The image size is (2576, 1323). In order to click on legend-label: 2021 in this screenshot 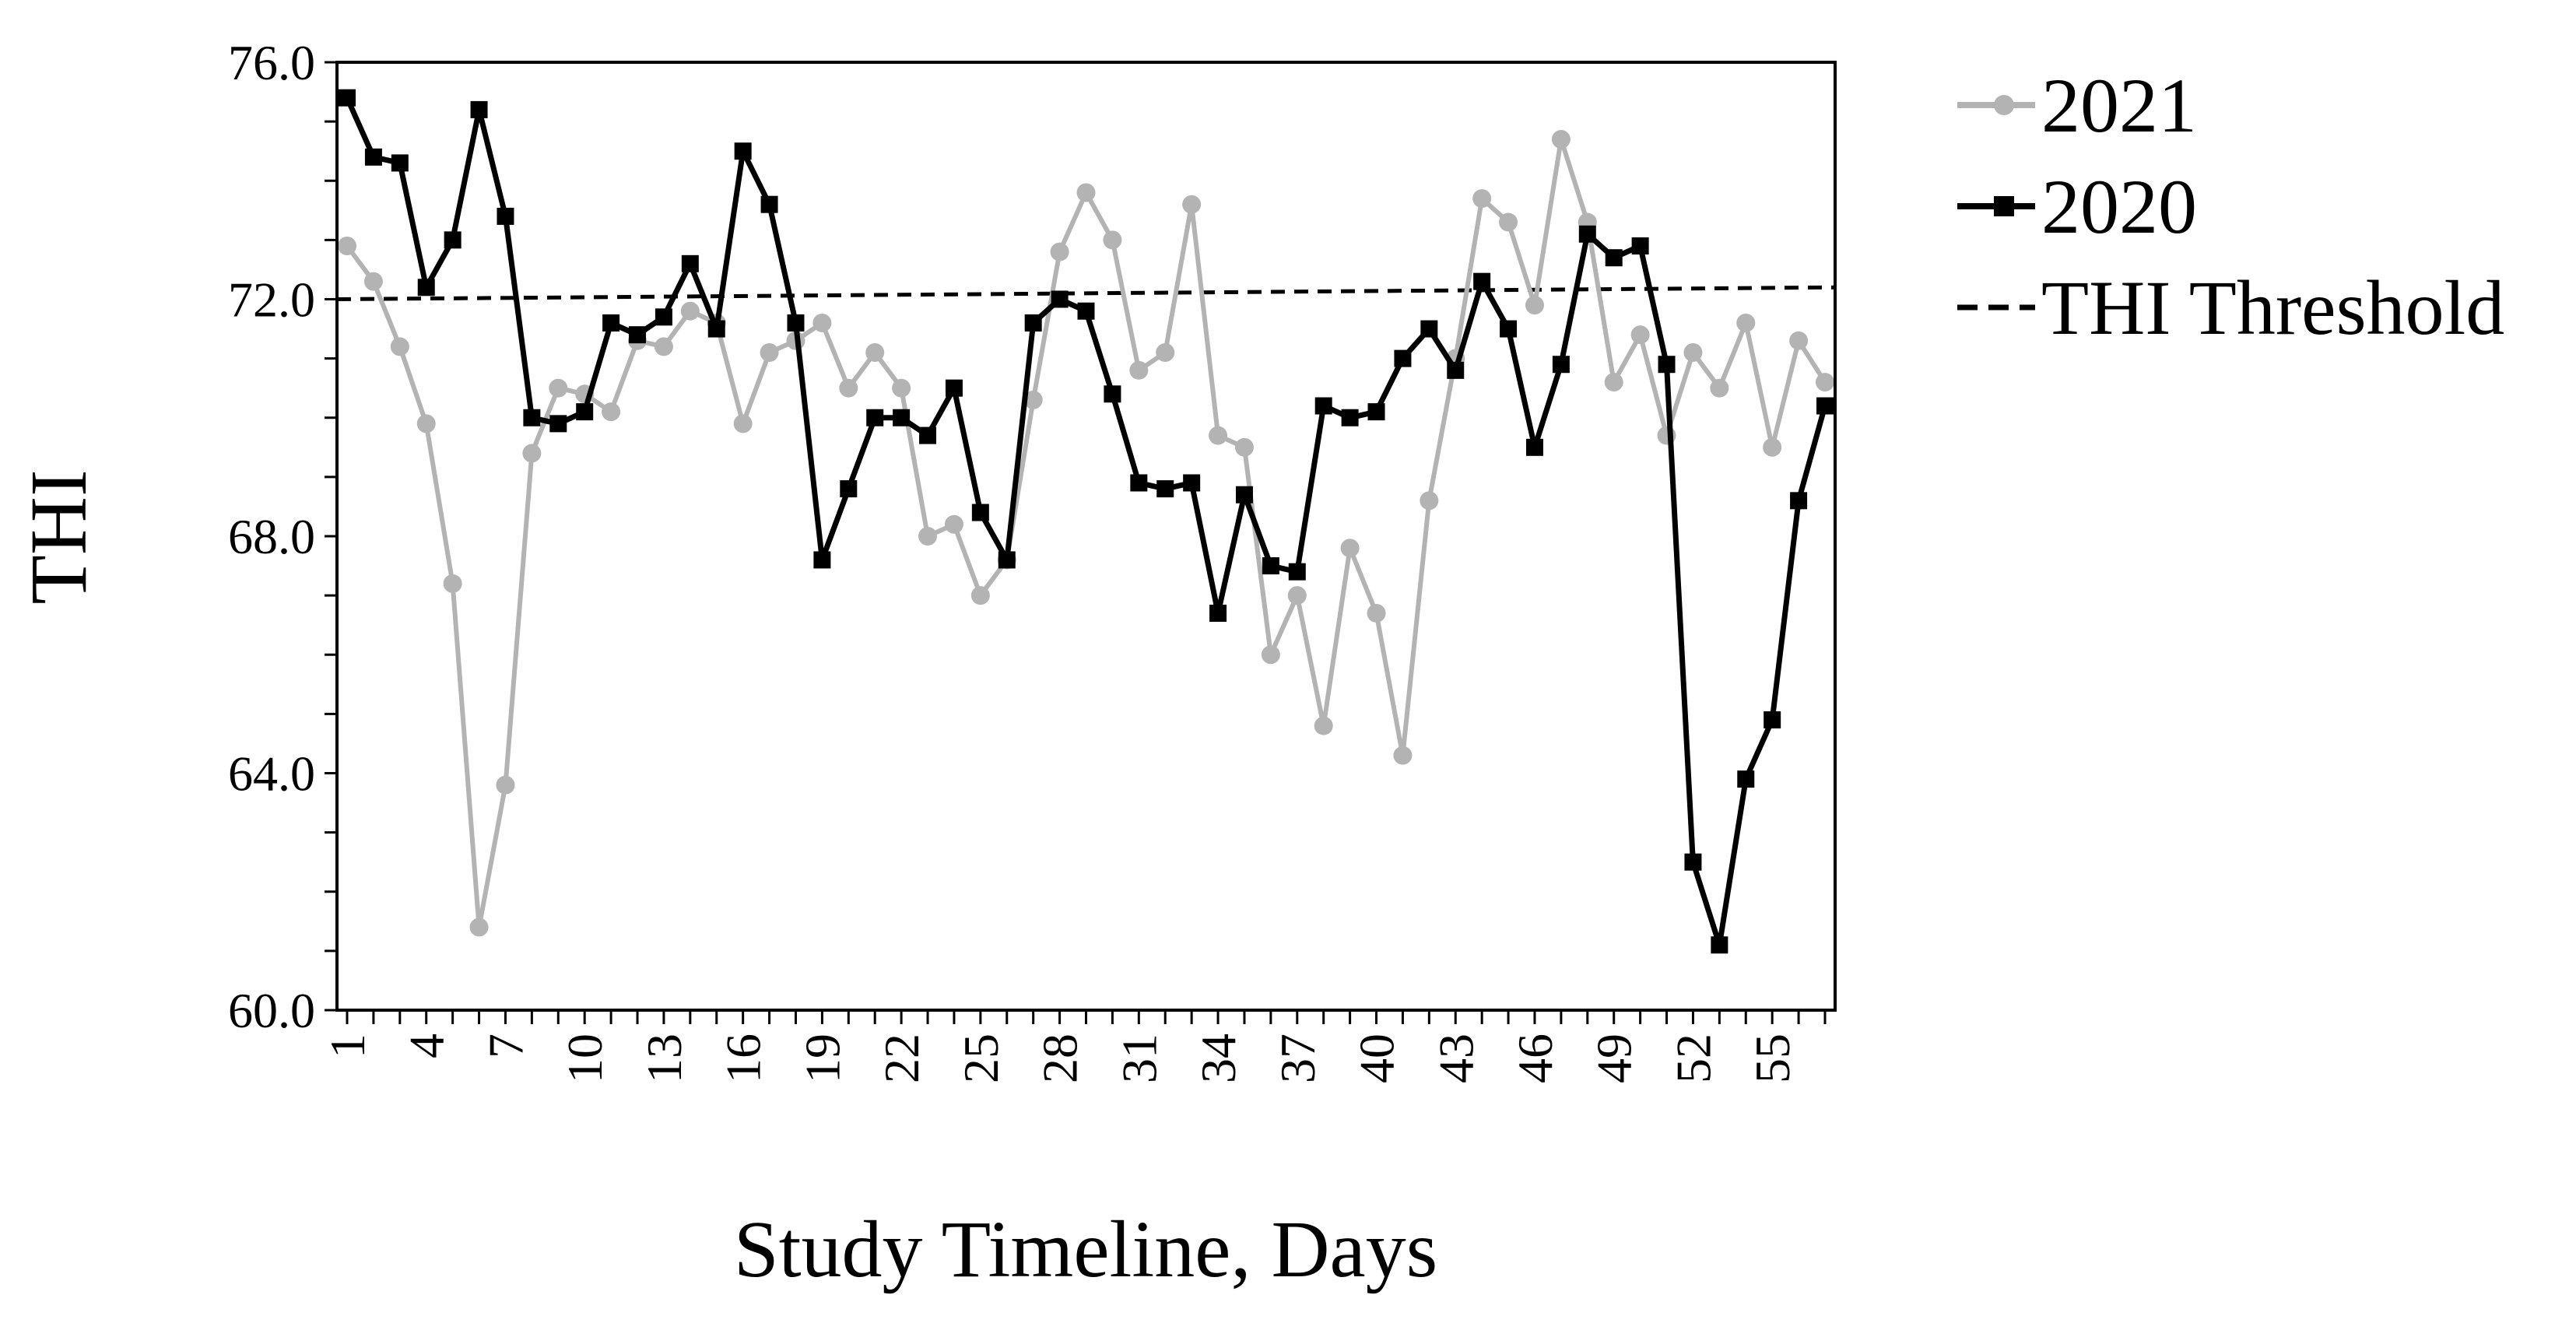, I will do `click(2119, 105)`.